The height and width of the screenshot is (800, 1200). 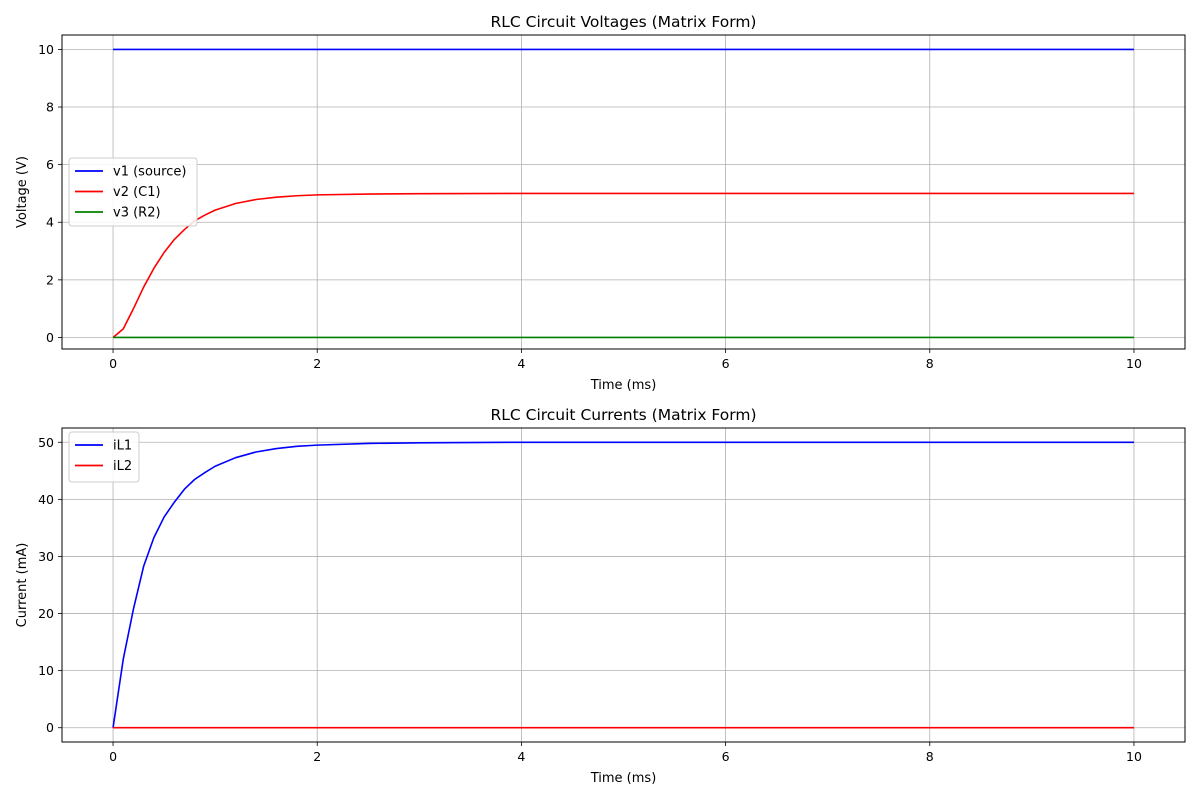 What do you see at coordinates (22, 192) in the screenshot?
I see `voltages-y-axis-label: Voltage (V)` at bounding box center [22, 192].